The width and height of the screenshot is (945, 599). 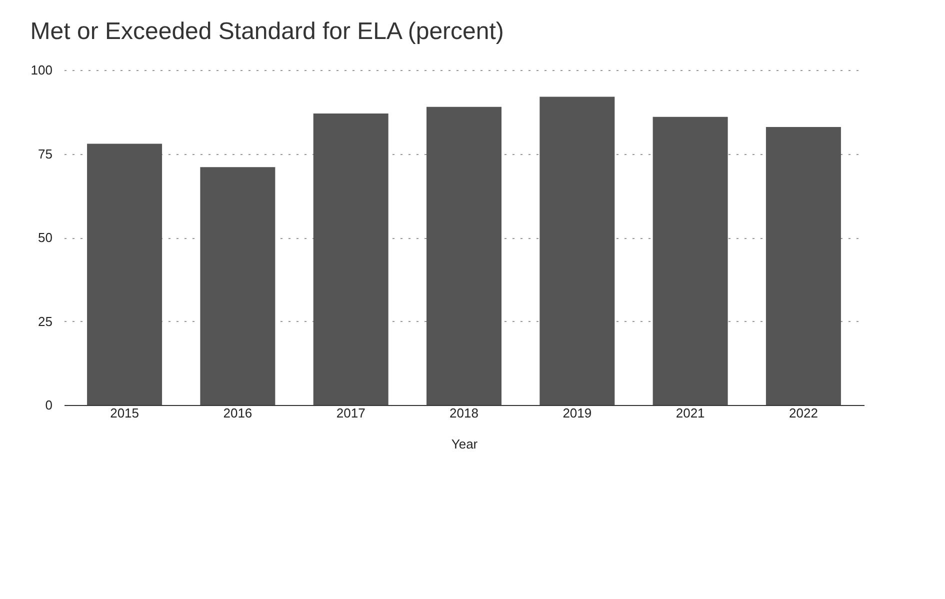 What do you see at coordinates (45, 154) in the screenshot?
I see `y-tick-label: 75` at bounding box center [45, 154].